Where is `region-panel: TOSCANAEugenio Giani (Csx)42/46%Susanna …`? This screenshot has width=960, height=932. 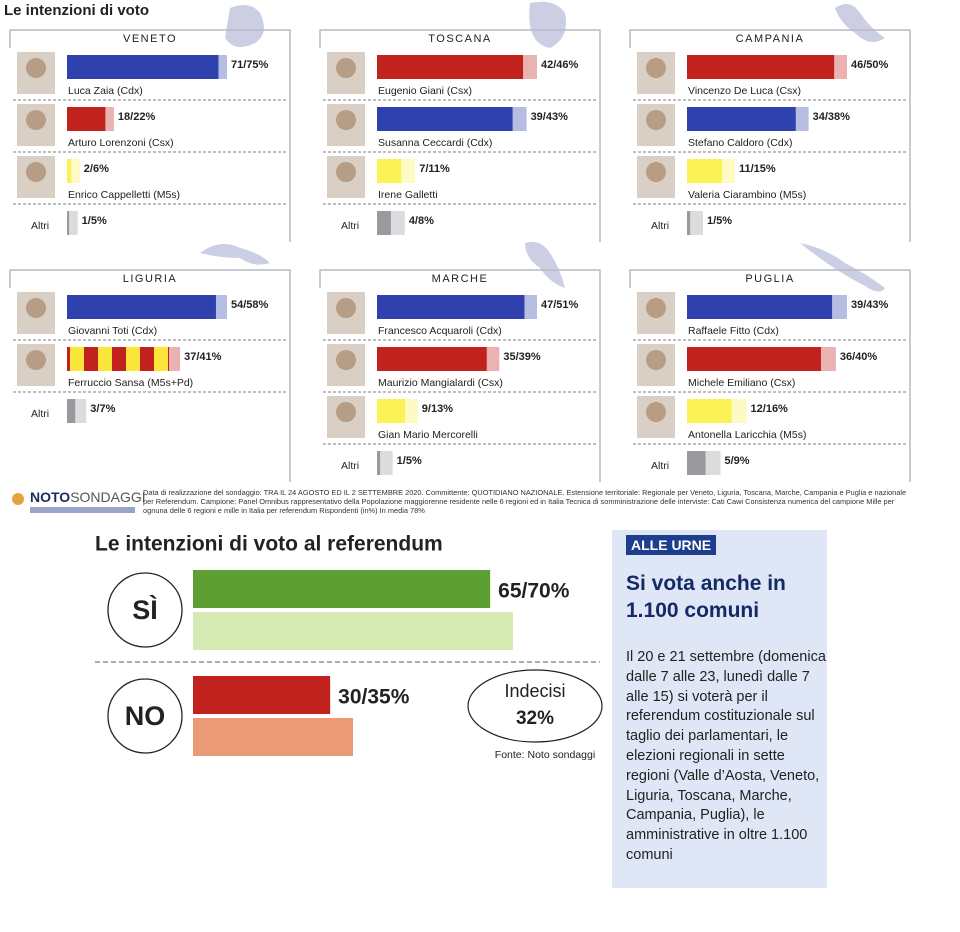
region-panel: TOSCANAEugenio Giani (Csx)42/46%Susanna … is located at coordinates (460, 122).